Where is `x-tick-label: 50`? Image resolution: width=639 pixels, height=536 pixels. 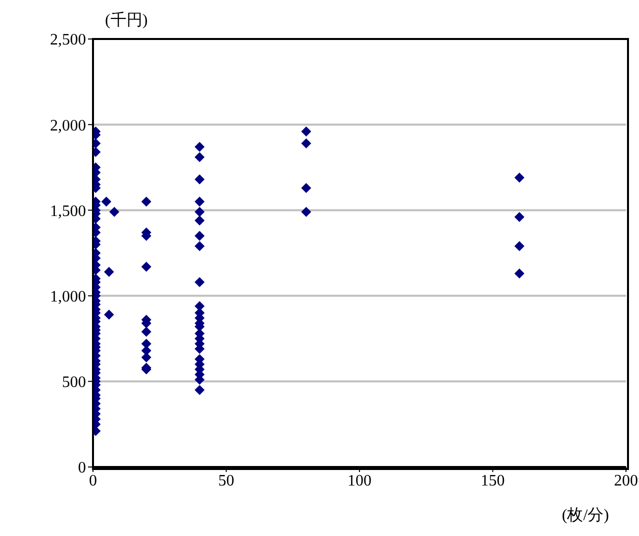 x-tick-label: 50 is located at coordinates (226, 481).